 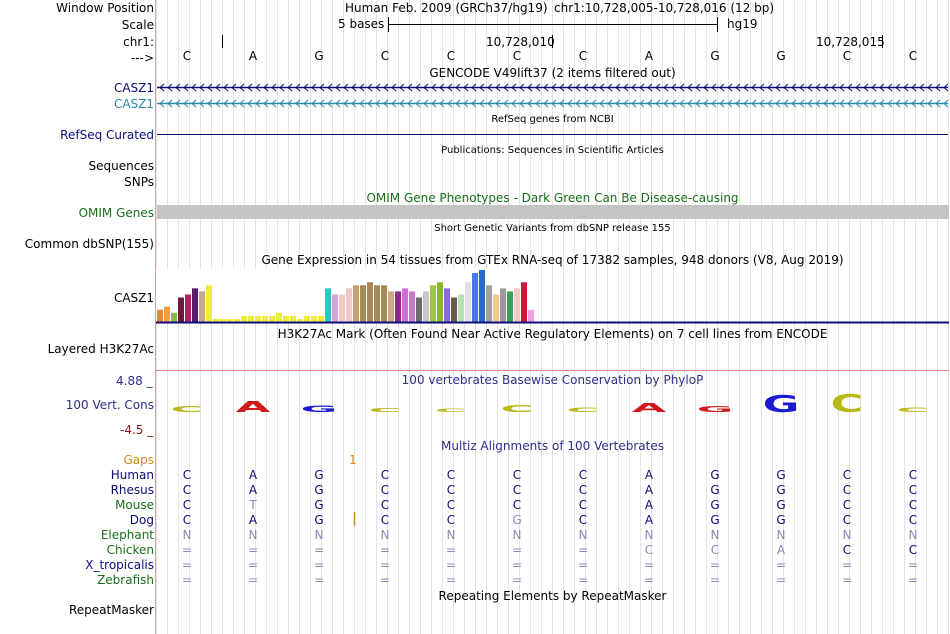 What do you see at coordinates (109, 405) in the screenshot?
I see `track-label-phylop: 100 Vert. Cons` at bounding box center [109, 405].